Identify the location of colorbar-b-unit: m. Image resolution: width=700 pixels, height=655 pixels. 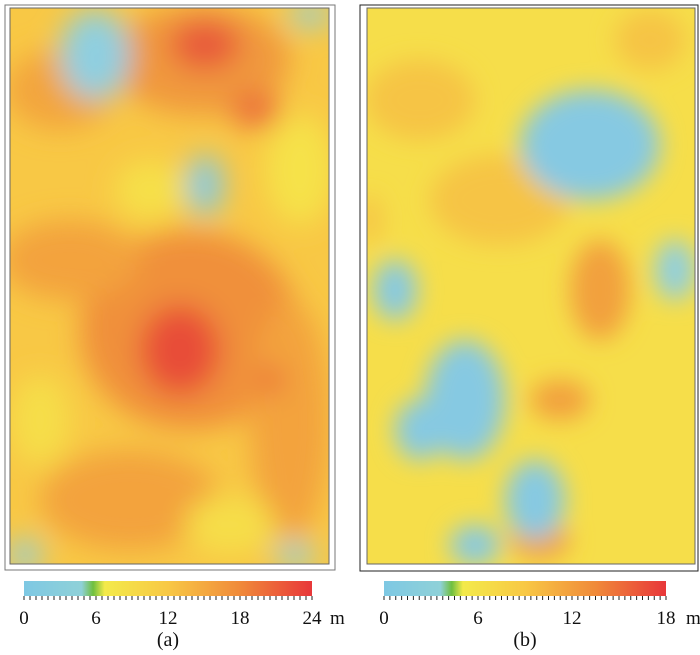
(693, 618).